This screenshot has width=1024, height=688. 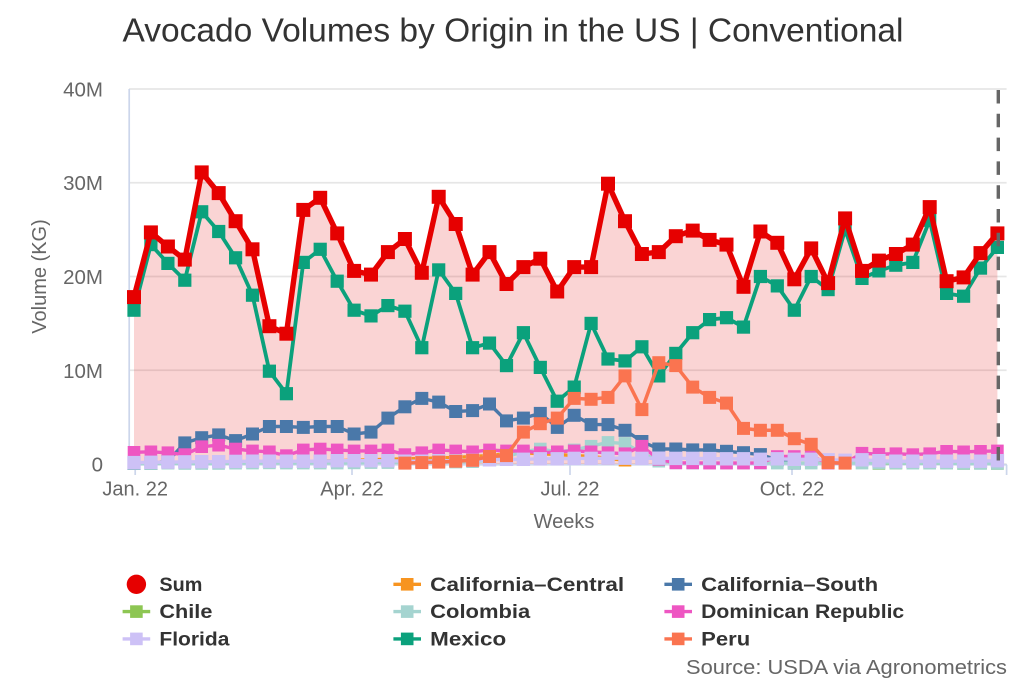 I want to click on svg-text: 40M, so click(x=83, y=90).